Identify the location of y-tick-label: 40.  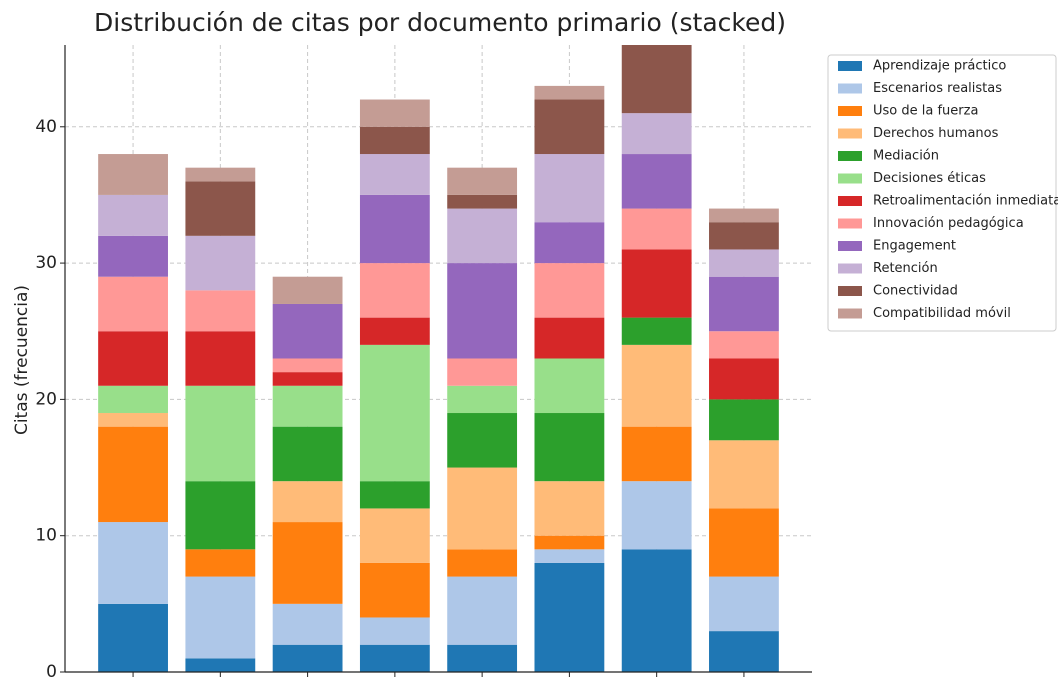
(46, 127).